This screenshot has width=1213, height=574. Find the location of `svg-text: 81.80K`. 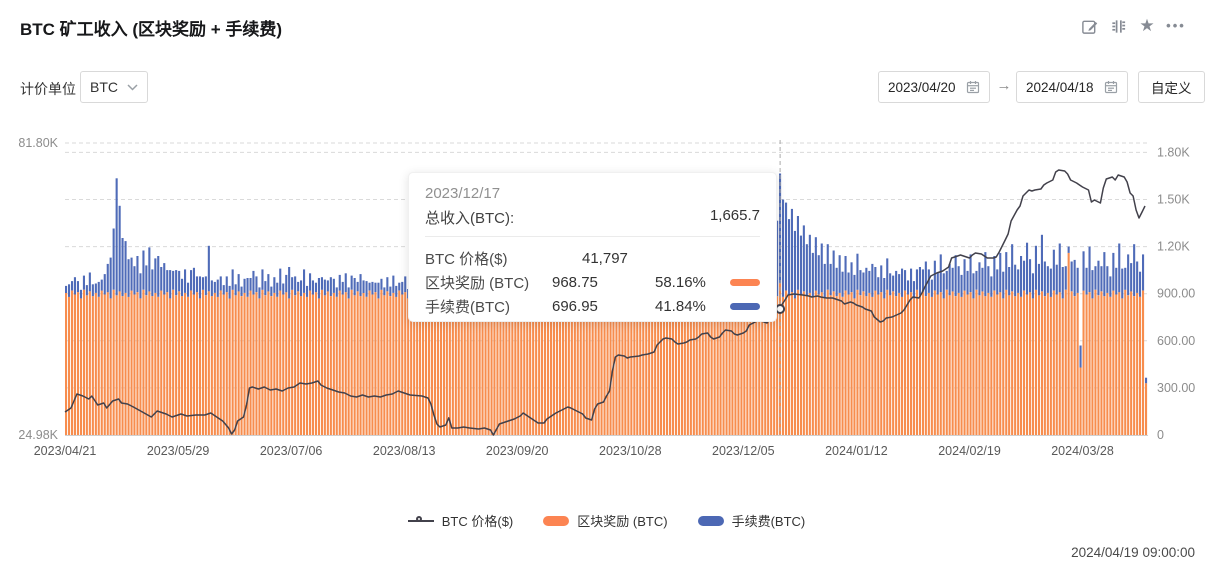

svg-text: 81.80K is located at coordinates (38, 143).